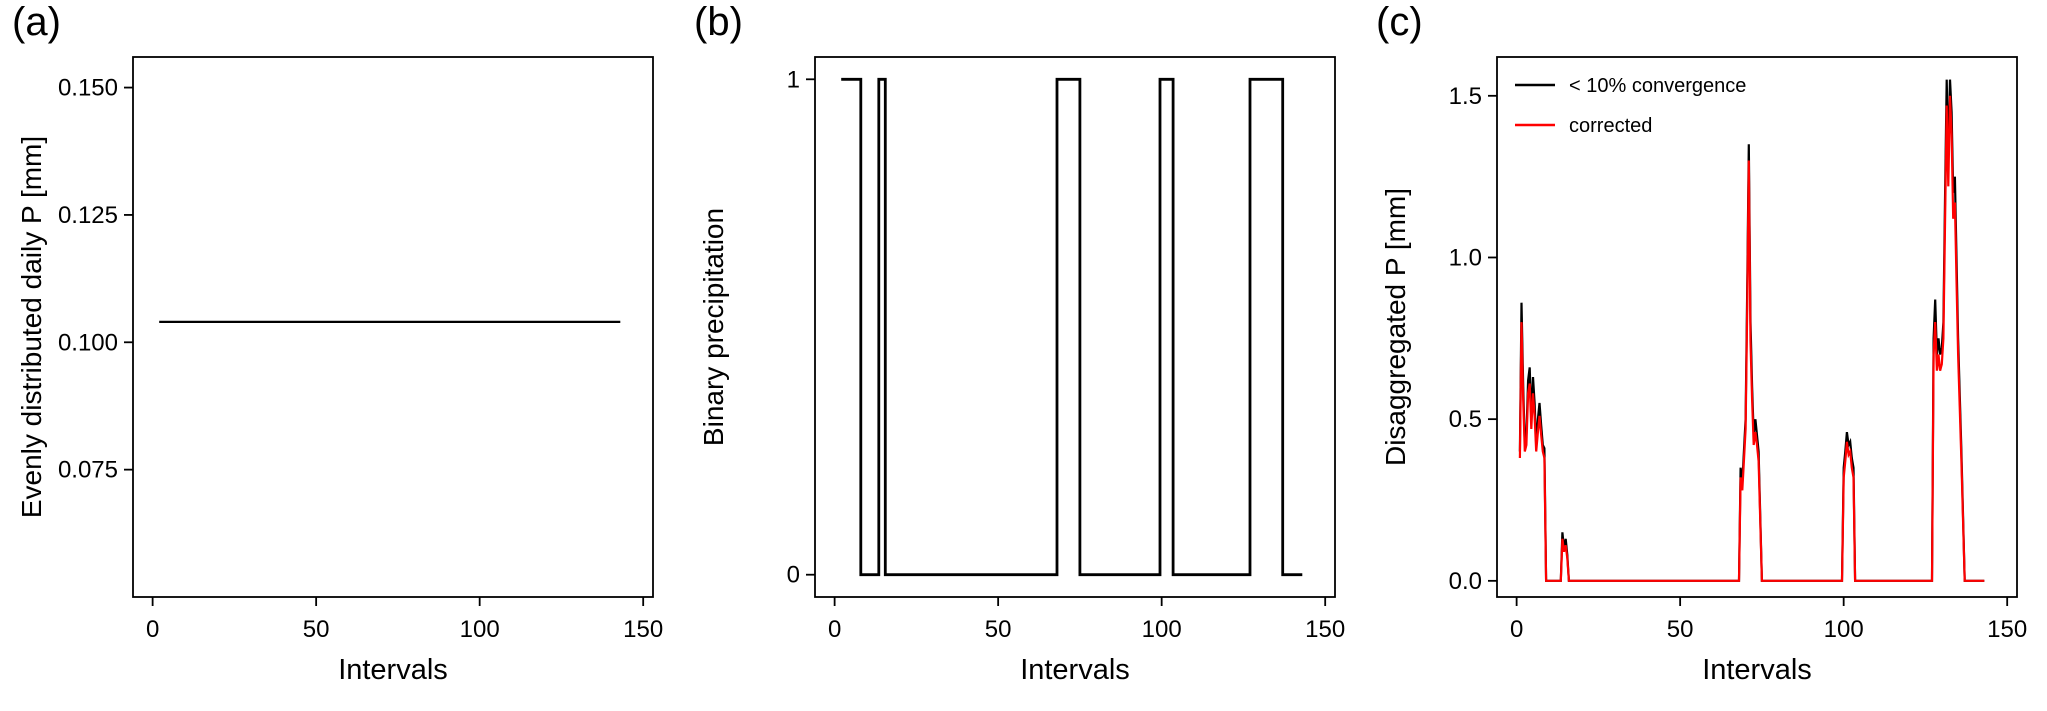  What do you see at coordinates (1657, 86) in the screenshot?
I see `legend-label: < 10% convergence` at bounding box center [1657, 86].